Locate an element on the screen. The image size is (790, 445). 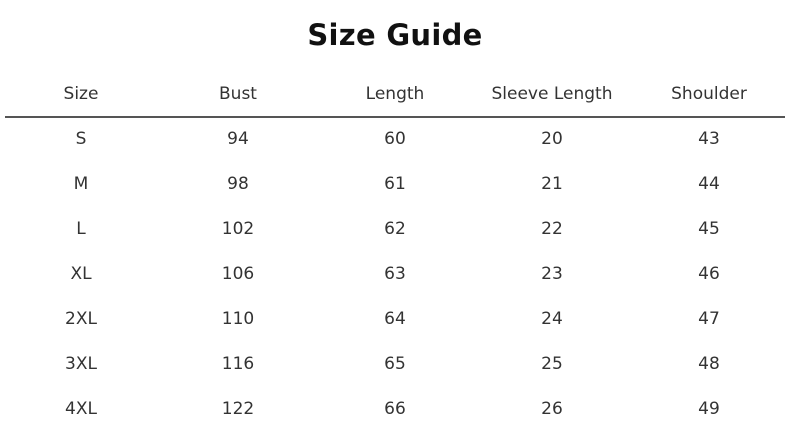
header-divider is located at coordinates (395, 117).